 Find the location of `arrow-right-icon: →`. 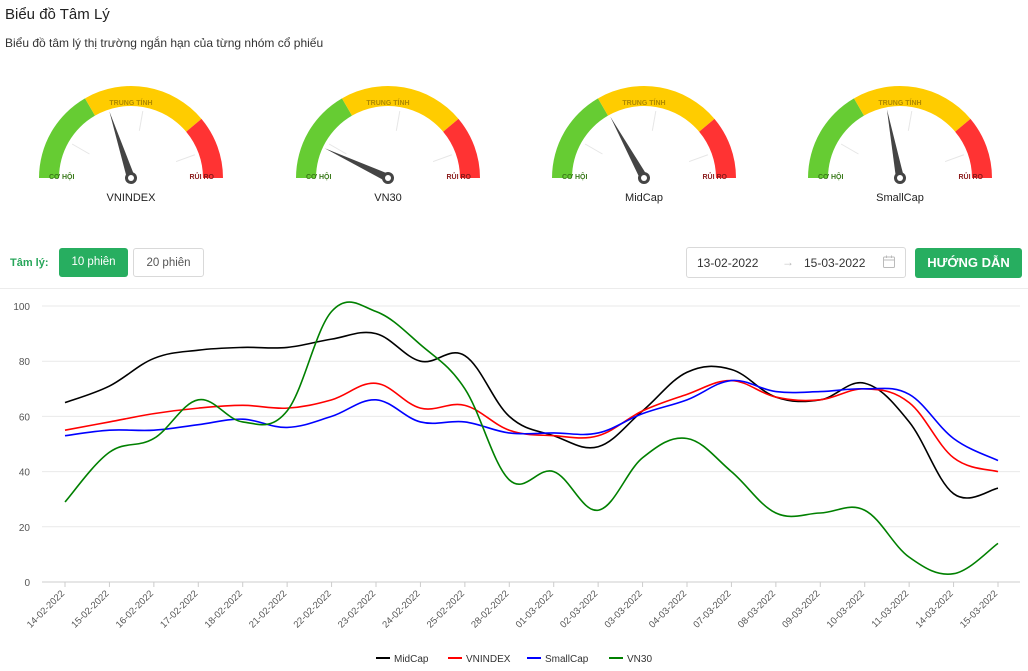

arrow-right-icon: → is located at coordinates (788, 262).